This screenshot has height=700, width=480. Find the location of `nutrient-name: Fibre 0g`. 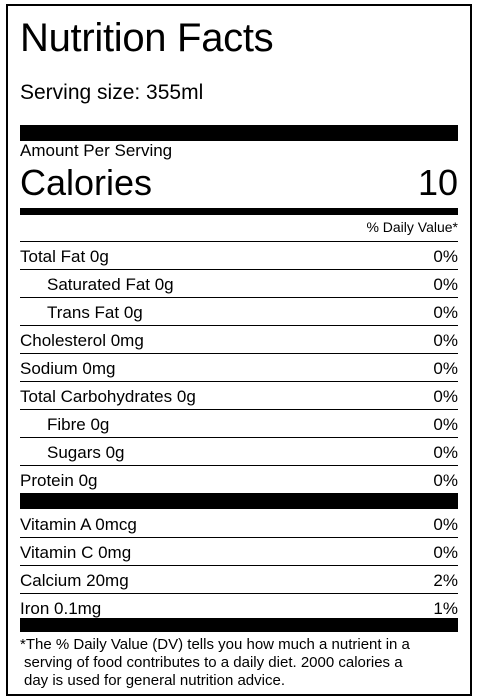

nutrient-name: Fibre 0g is located at coordinates (78, 424).